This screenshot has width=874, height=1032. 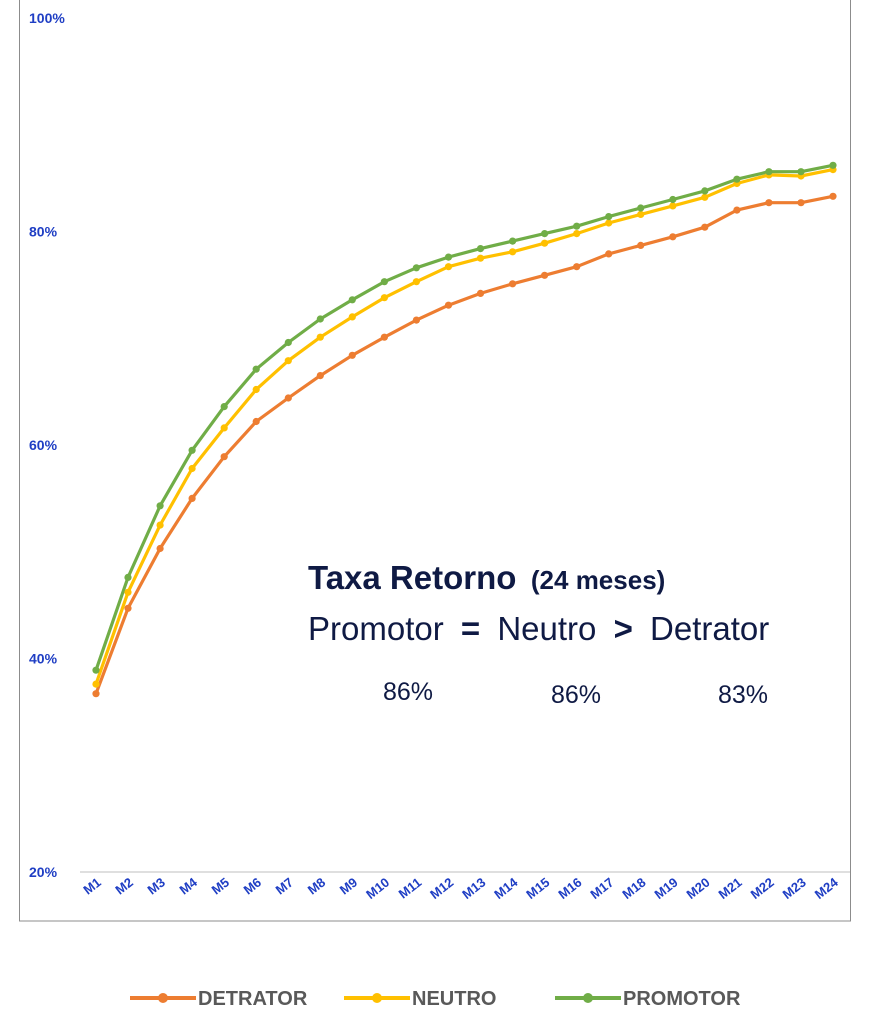 I want to click on x-tick-label-m12: M12, so click(x=441, y=888).